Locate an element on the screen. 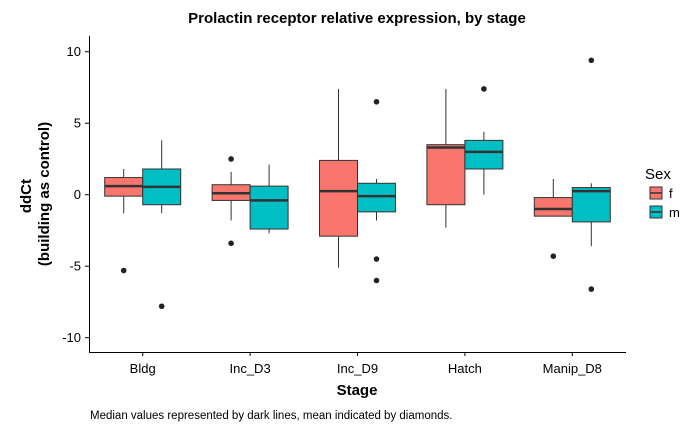 This screenshot has height=437, width=700. y-tick-label: -10 is located at coordinates (71, 337).